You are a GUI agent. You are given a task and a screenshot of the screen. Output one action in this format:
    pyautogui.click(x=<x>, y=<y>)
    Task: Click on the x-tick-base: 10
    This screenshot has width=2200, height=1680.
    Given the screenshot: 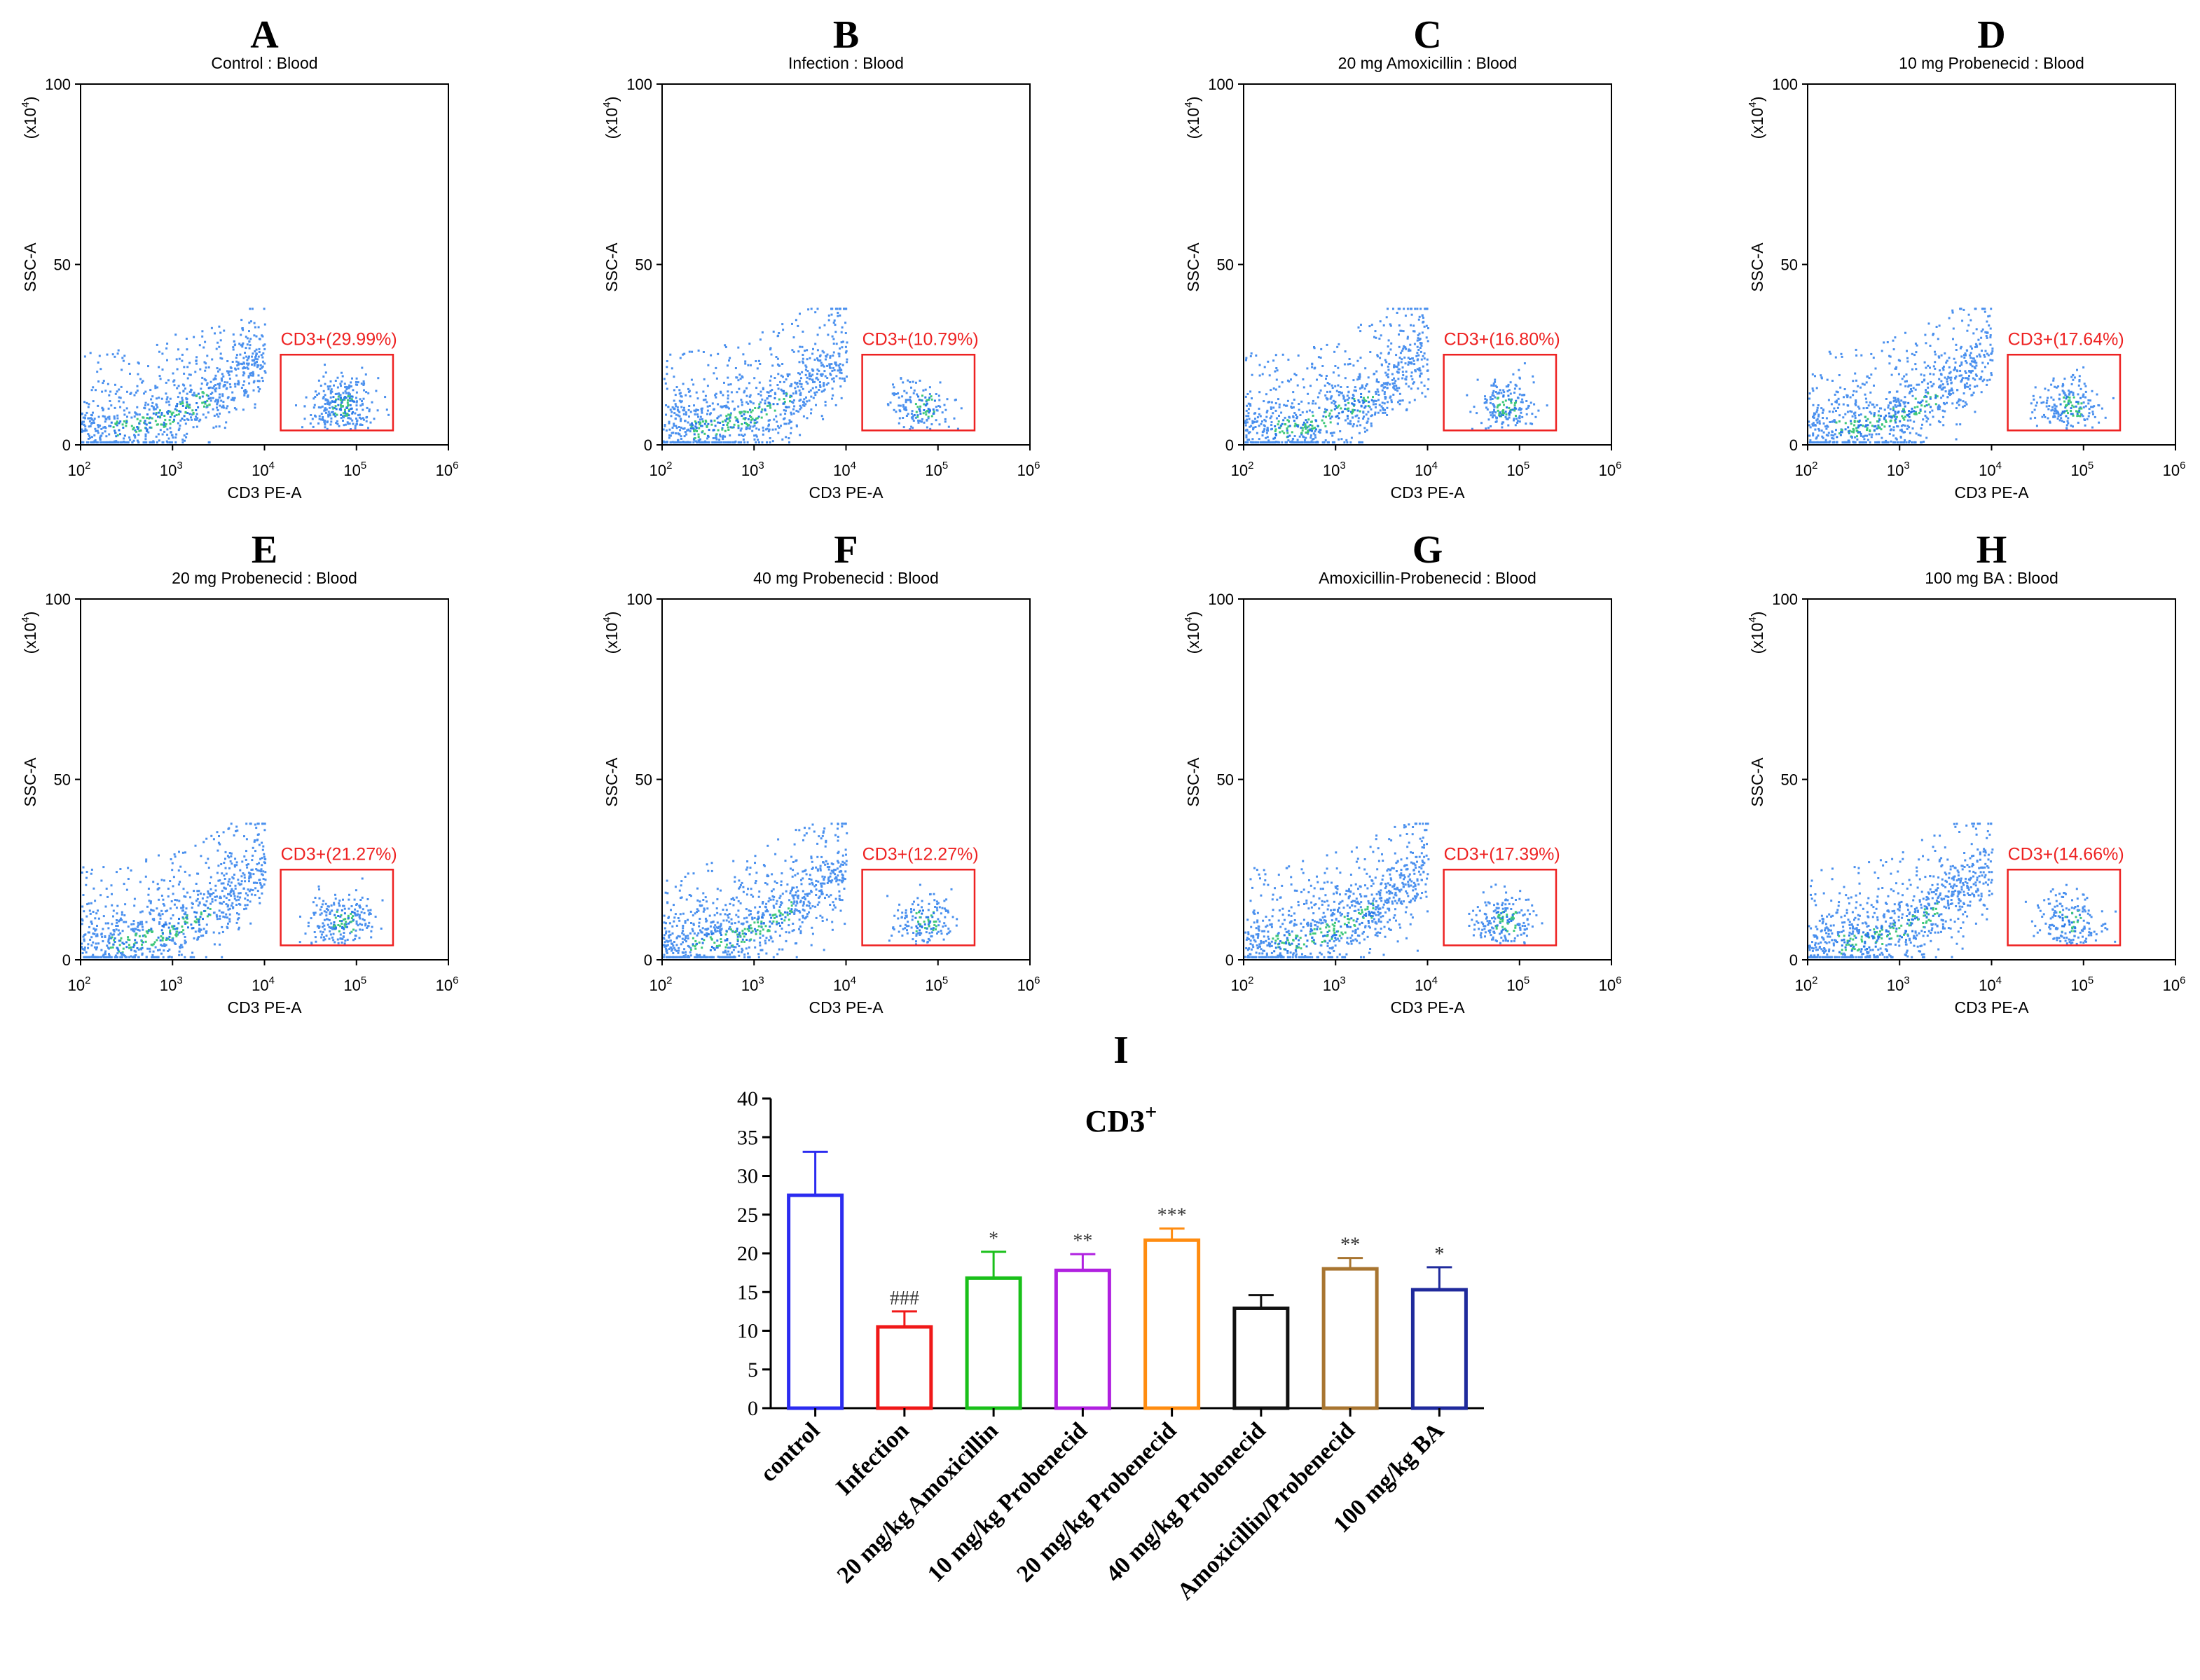 What is the action you would take?
    pyautogui.click(x=1239, y=471)
    